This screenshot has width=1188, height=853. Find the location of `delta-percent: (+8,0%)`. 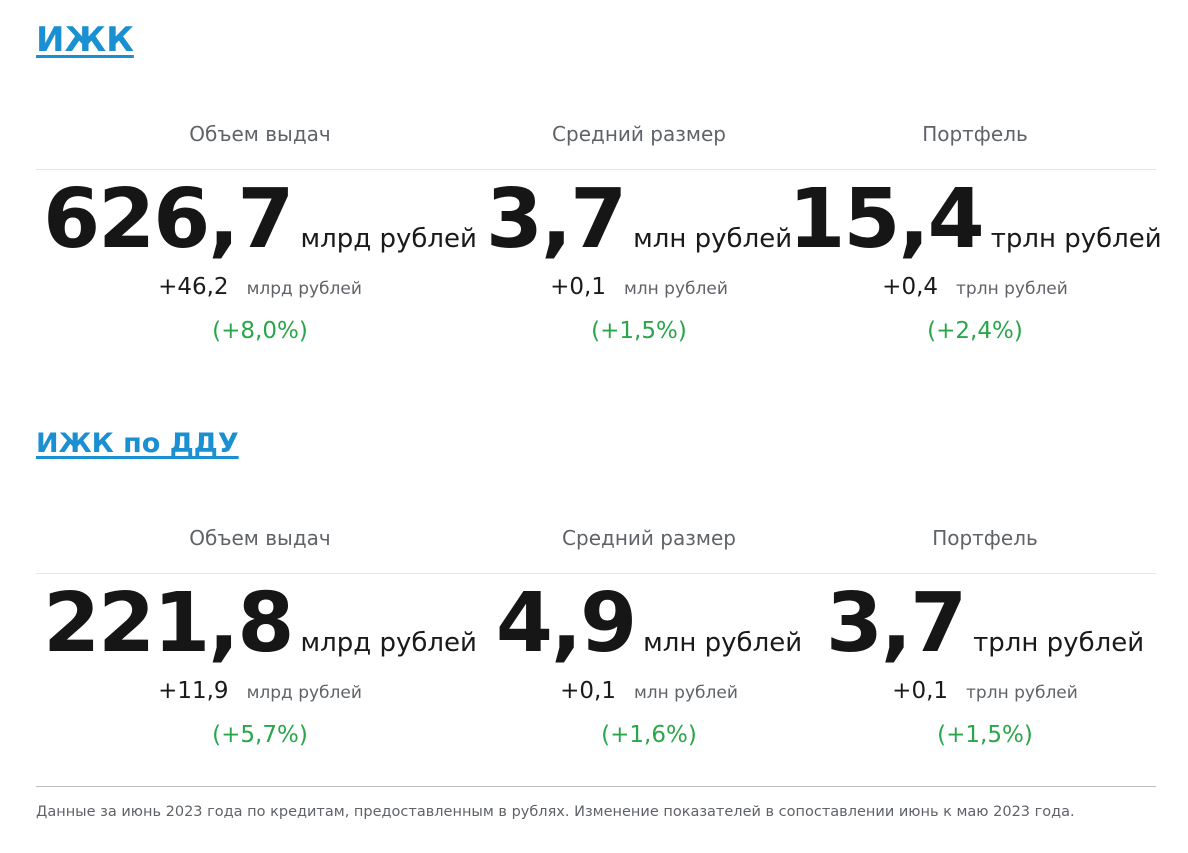

delta-percent: (+8,0%) is located at coordinates (260, 331).